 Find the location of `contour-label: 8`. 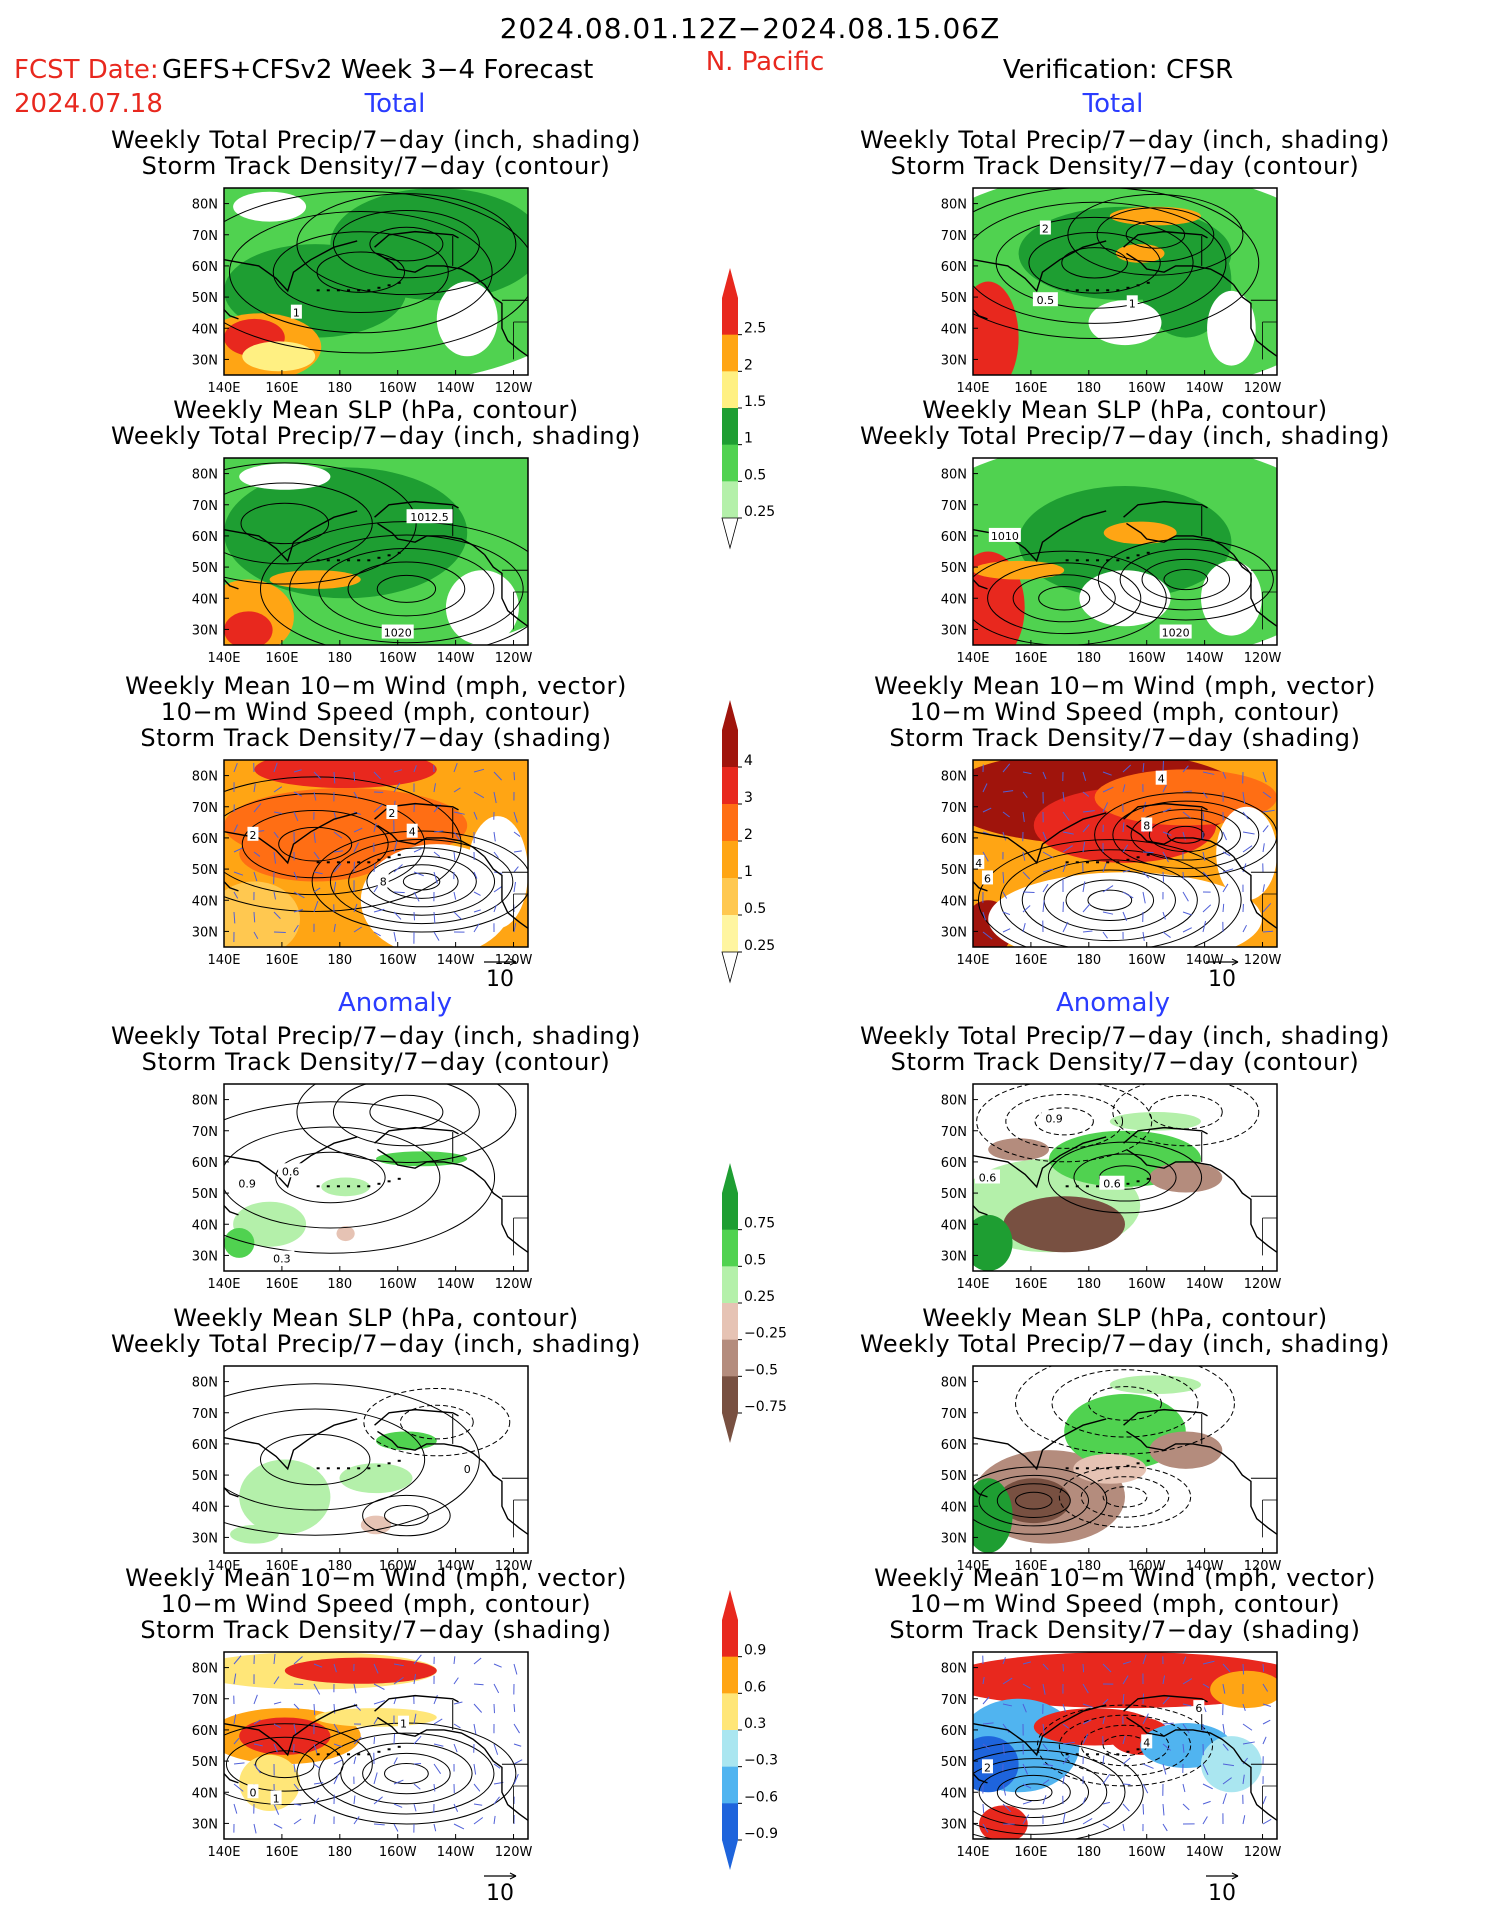

contour-label: 8 is located at coordinates (383, 882).